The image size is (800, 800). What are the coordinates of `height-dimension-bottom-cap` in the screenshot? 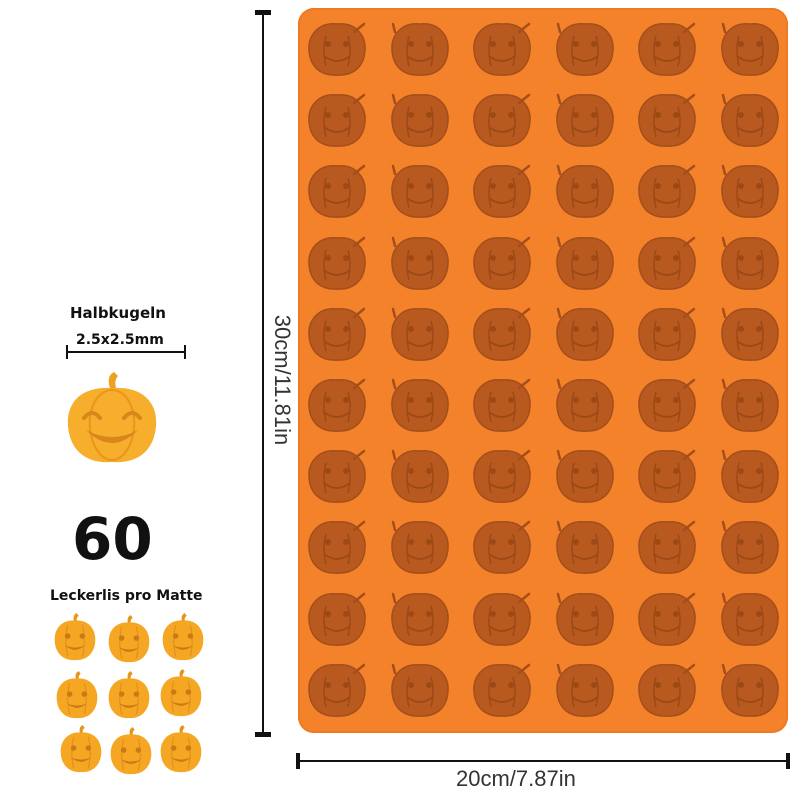 It's located at (263, 734).